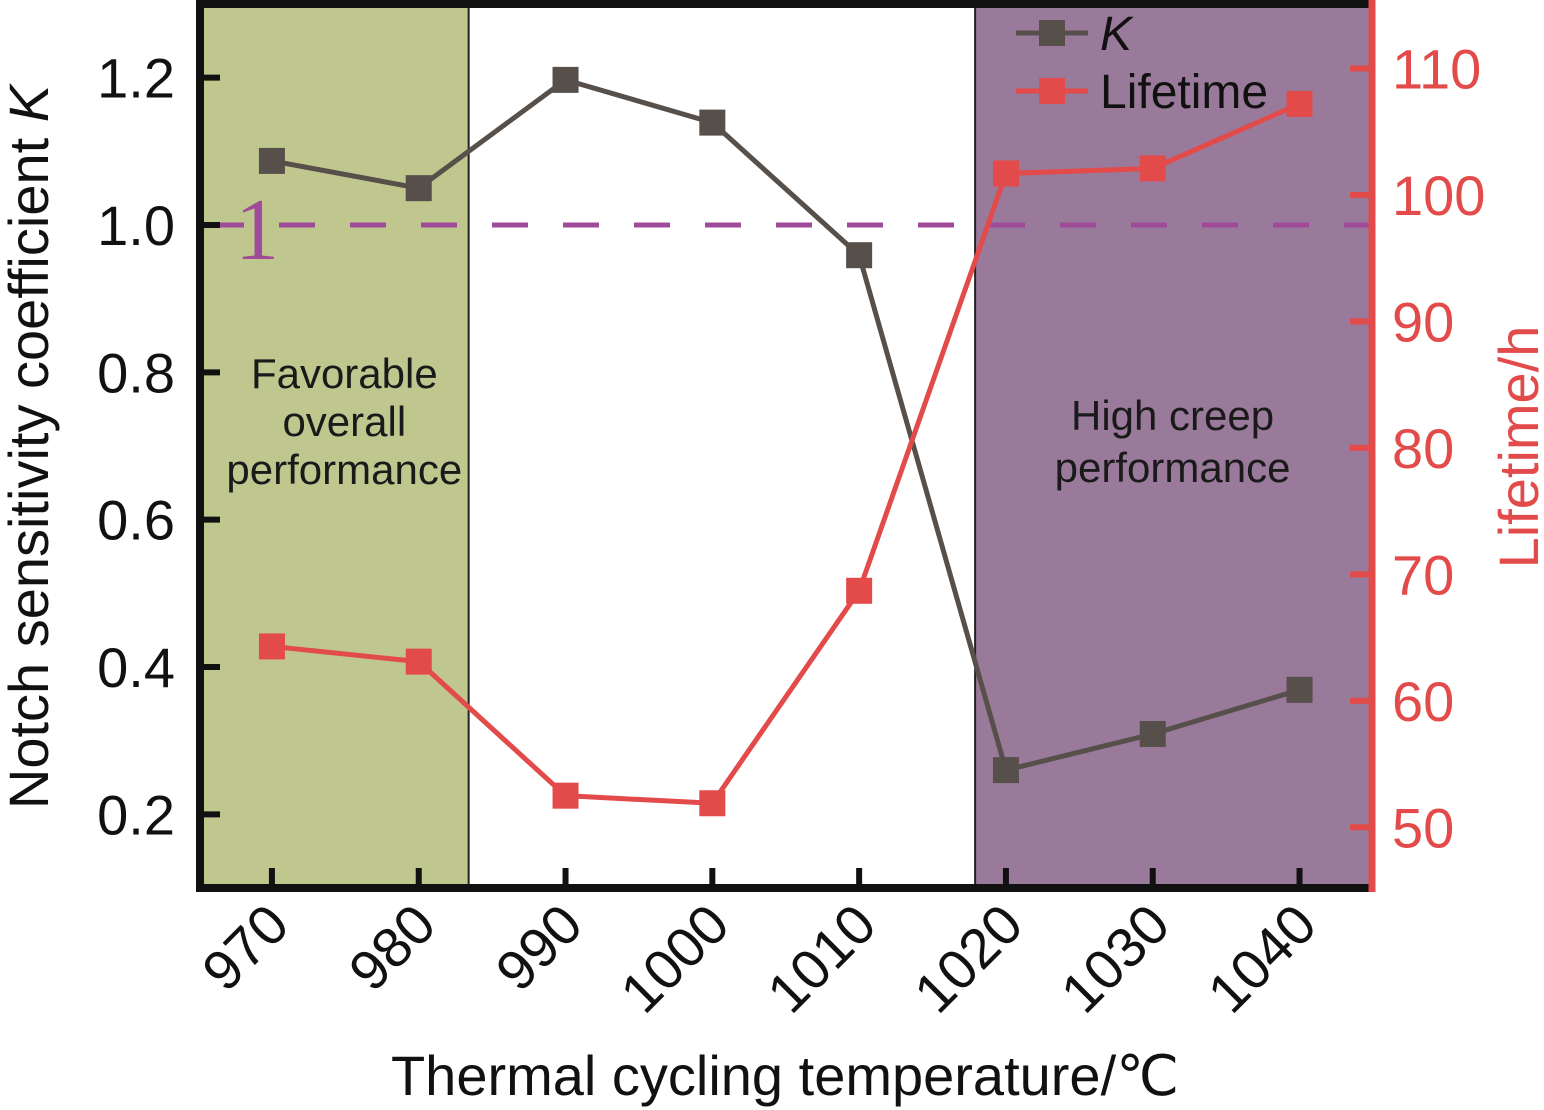 Image resolution: width=1544 pixels, height=1110 pixels. Describe the element at coordinates (1438, 195) in the screenshot. I see `y2-tick-label: 100` at that location.